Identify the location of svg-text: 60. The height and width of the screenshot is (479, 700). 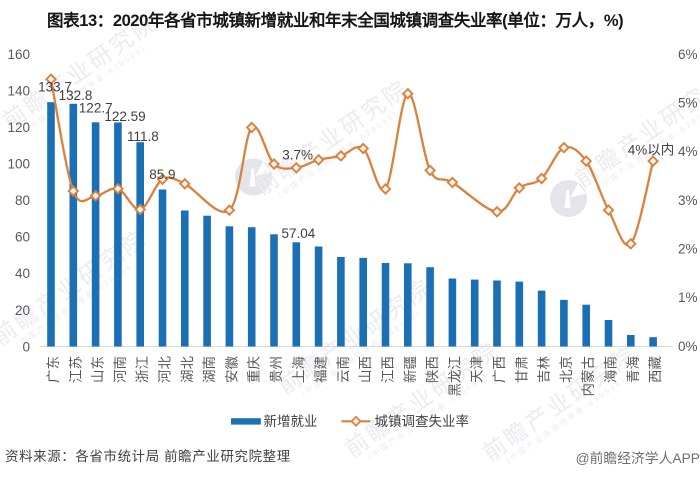
(22, 237).